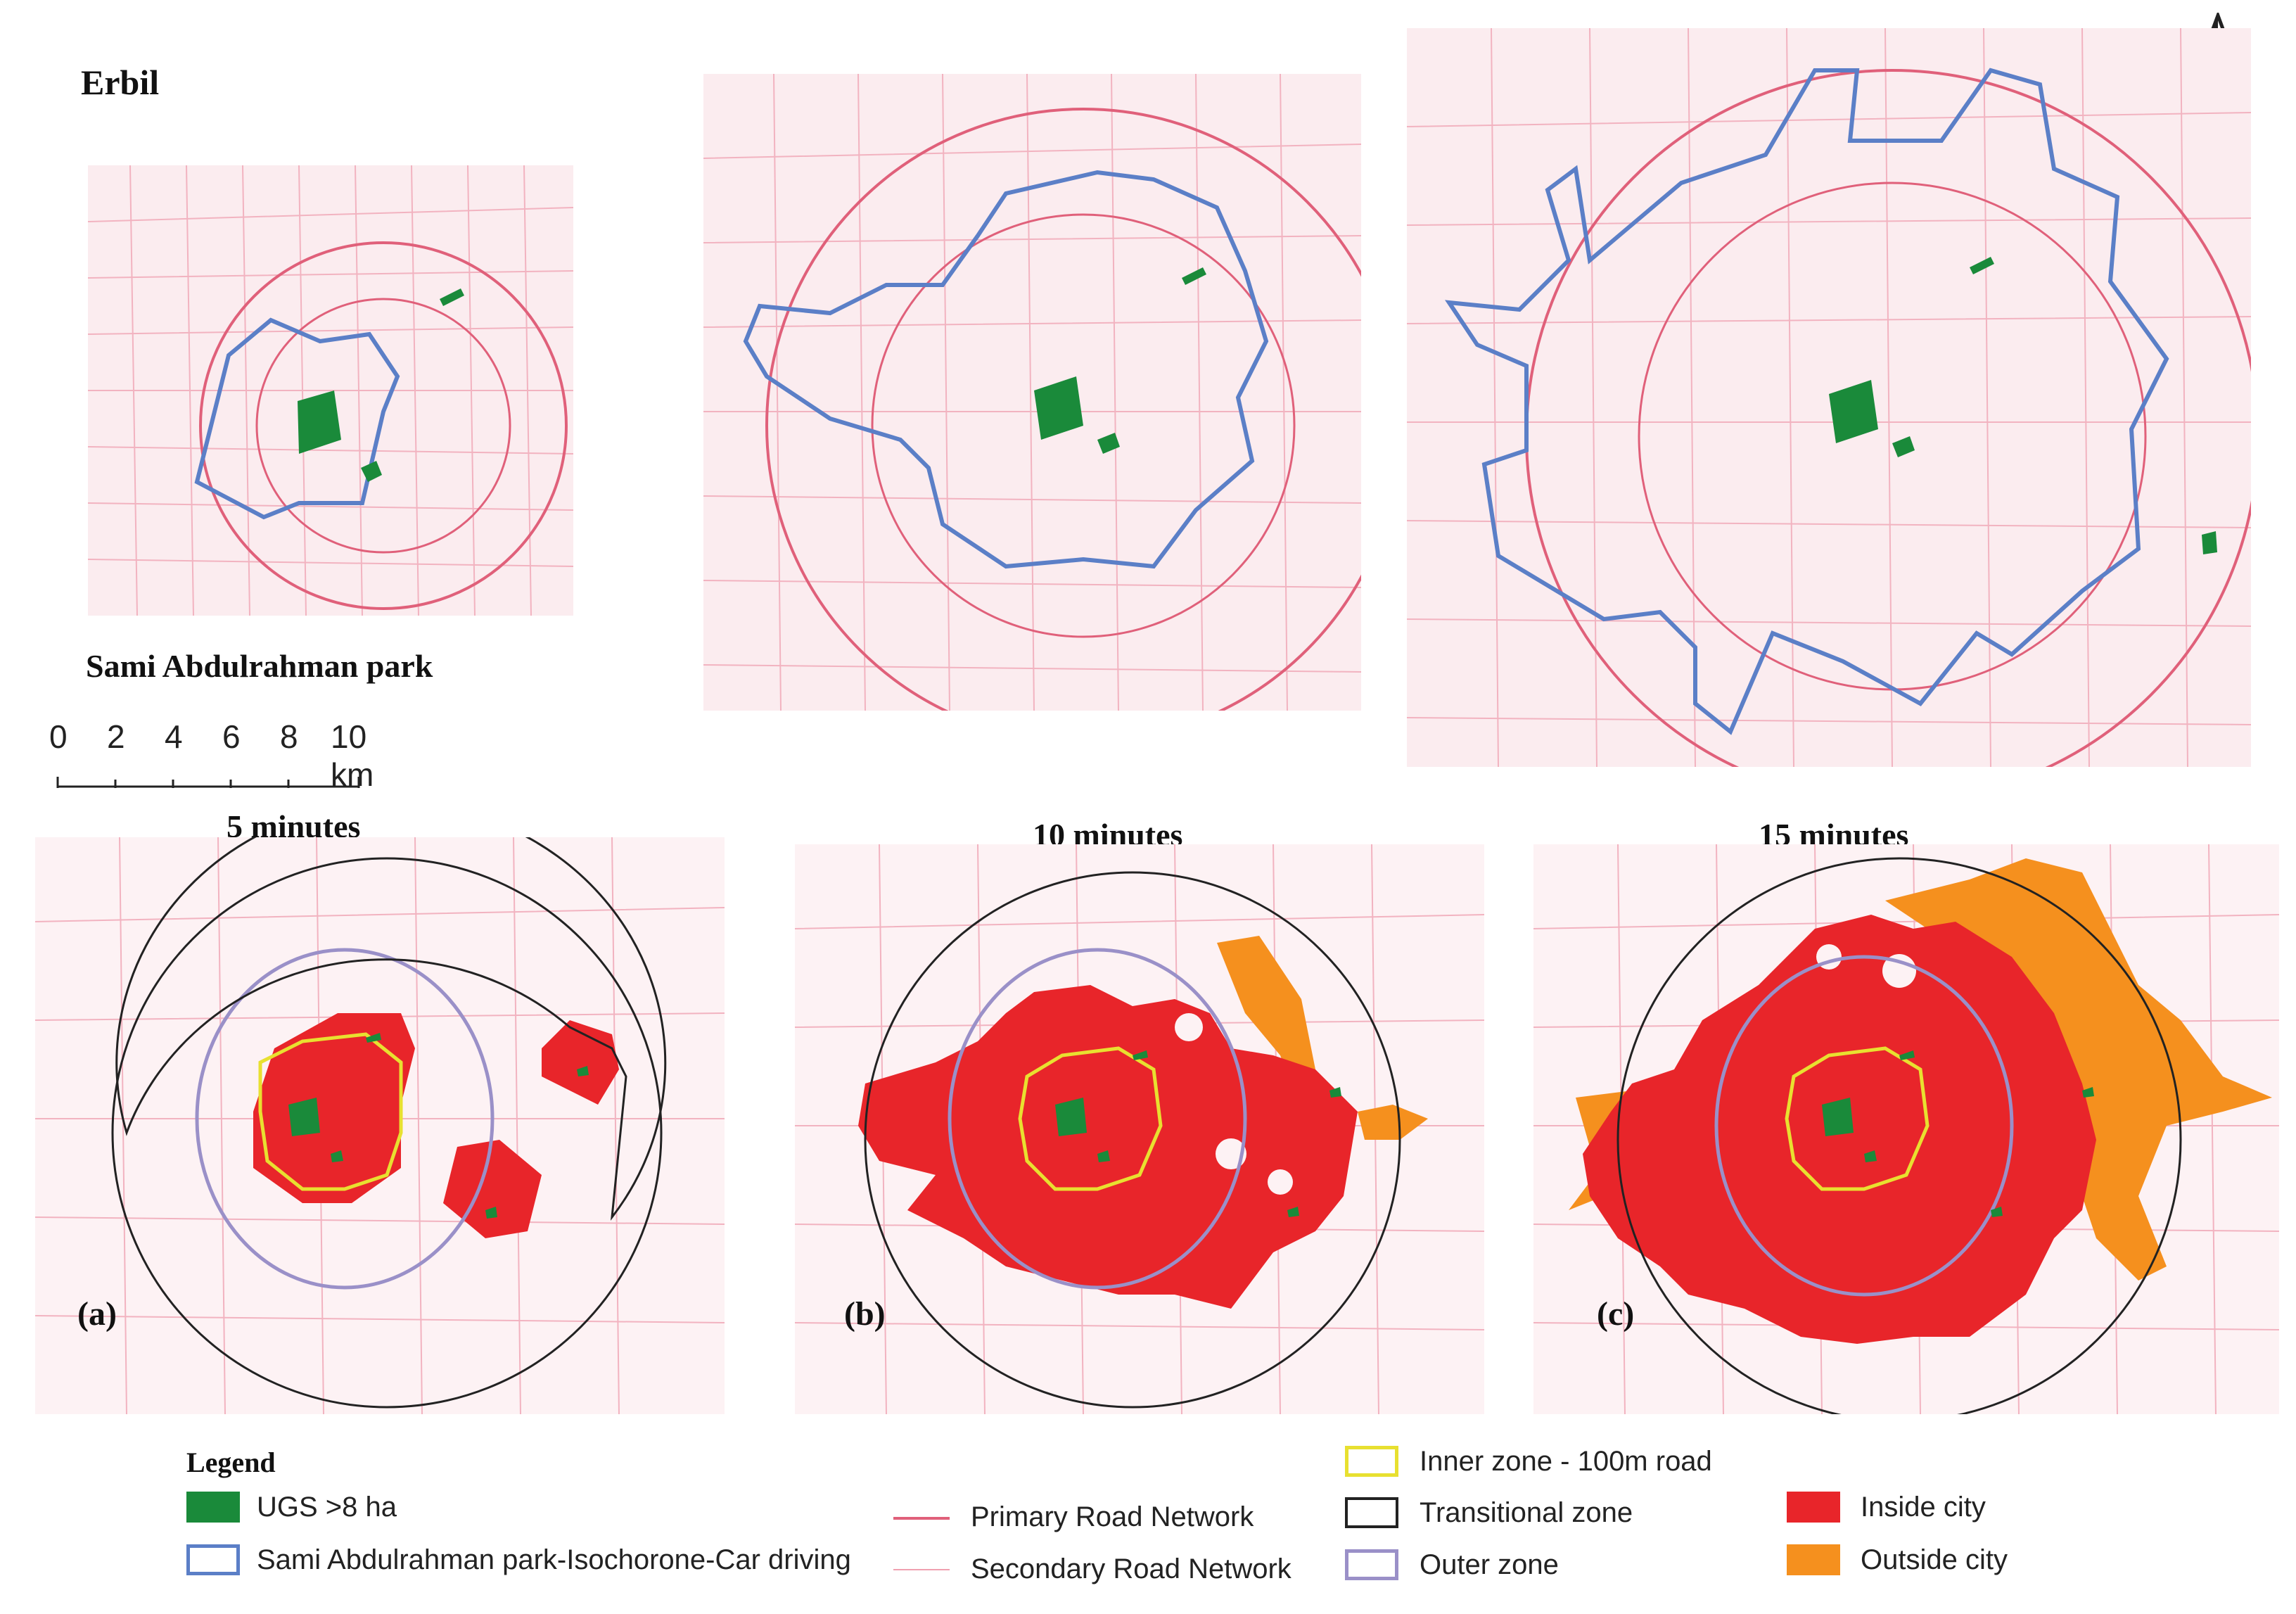 The height and width of the screenshot is (1614, 2296). What do you see at coordinates (116, 736) in the screenshot?
I see `scale-tick-label: 2` at bounding box center [116, 736].